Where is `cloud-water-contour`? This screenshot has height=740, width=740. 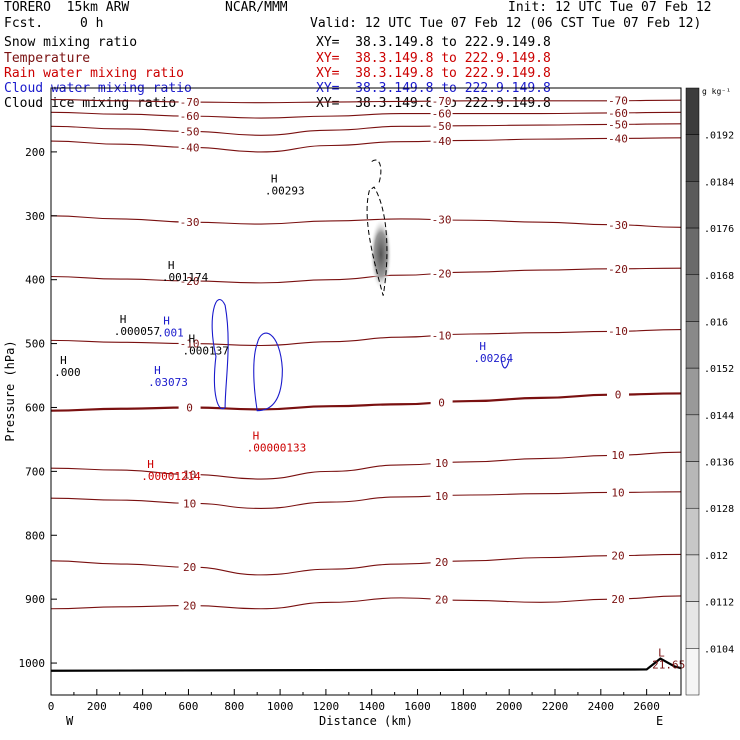
cloud-water-contour is located at coordinates (220, 354).